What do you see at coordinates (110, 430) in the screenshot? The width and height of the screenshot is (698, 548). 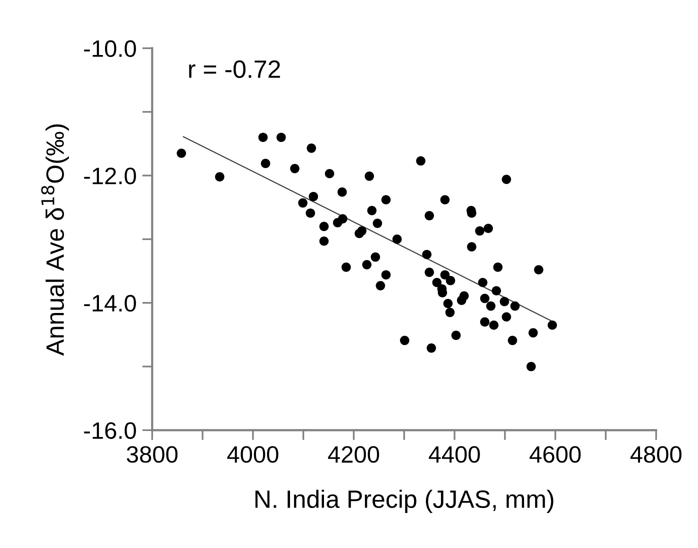 I see `y-tick-label: -16.0` at bounding box center [110, 430].